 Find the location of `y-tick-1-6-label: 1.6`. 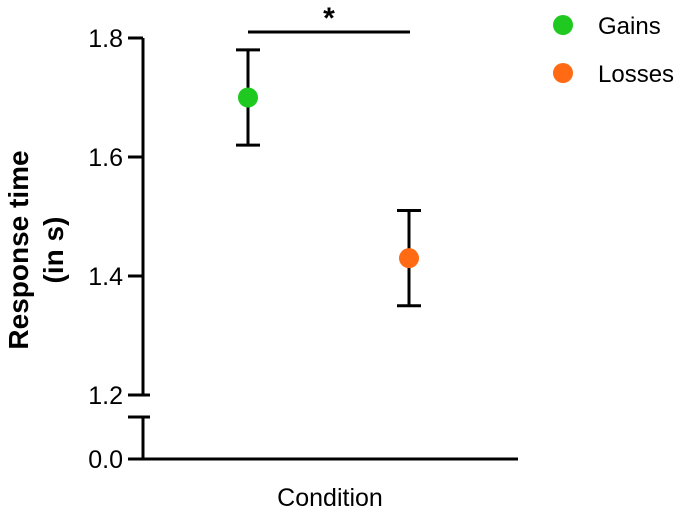

y-tick-1-6-label: 1.6 is located at coordinates (105, 158).